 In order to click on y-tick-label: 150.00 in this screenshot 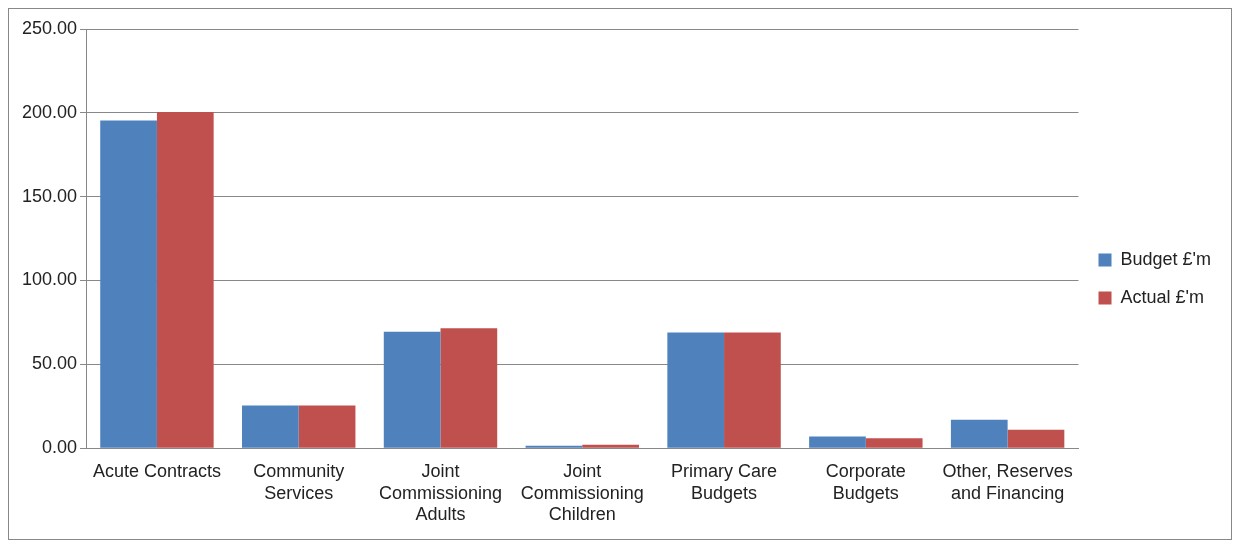, I will do `click(49, 195)`.